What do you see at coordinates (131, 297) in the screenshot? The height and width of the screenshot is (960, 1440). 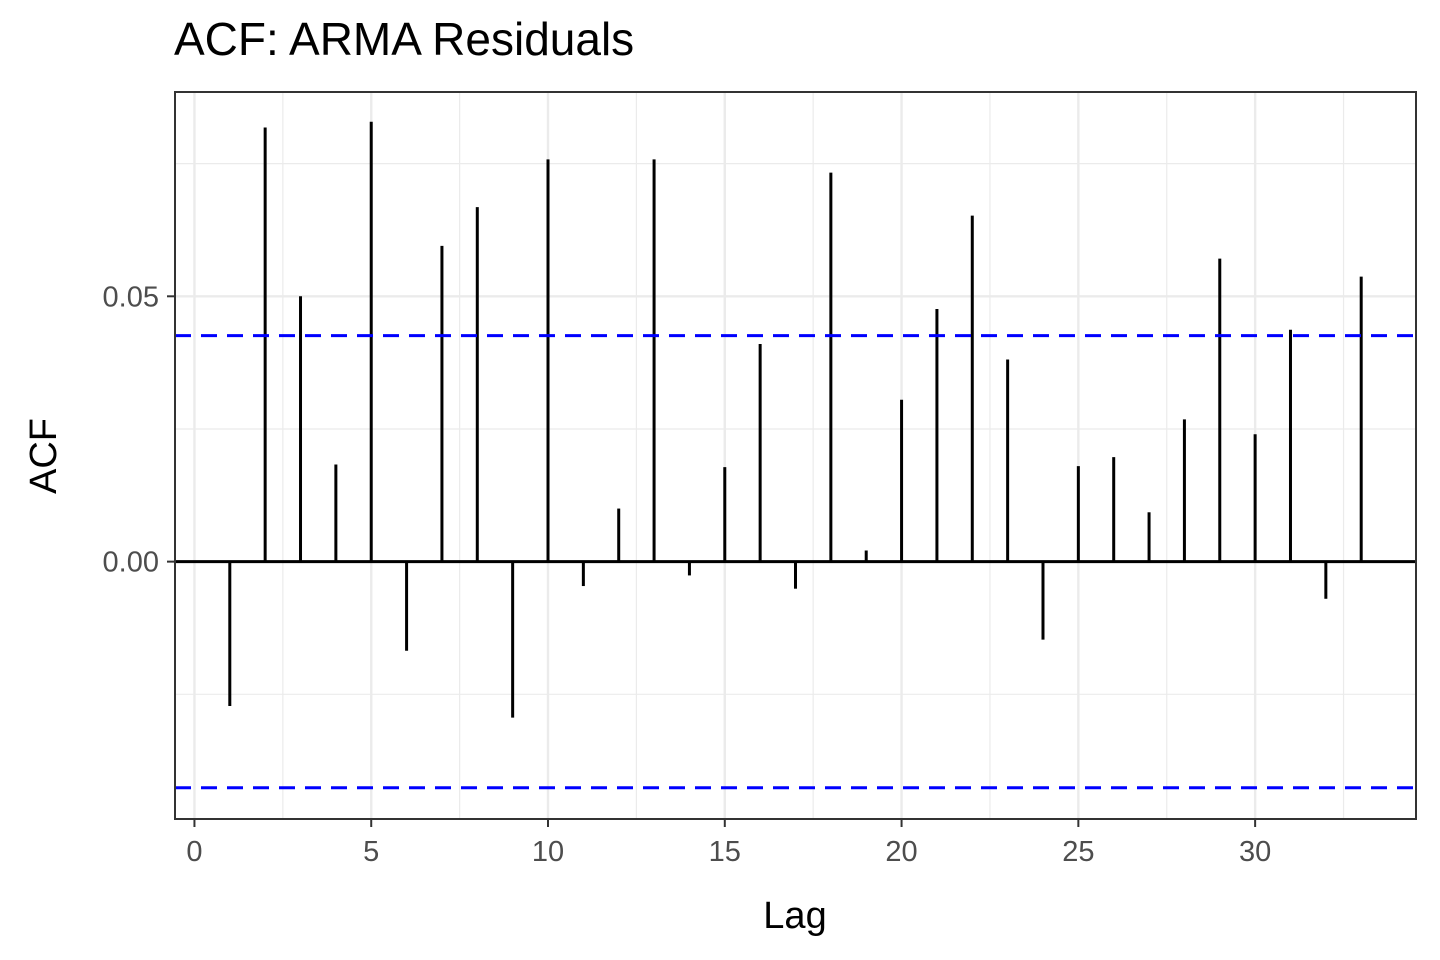 I see `y-tick-label: 0.05` at bounding box center [131, 297].